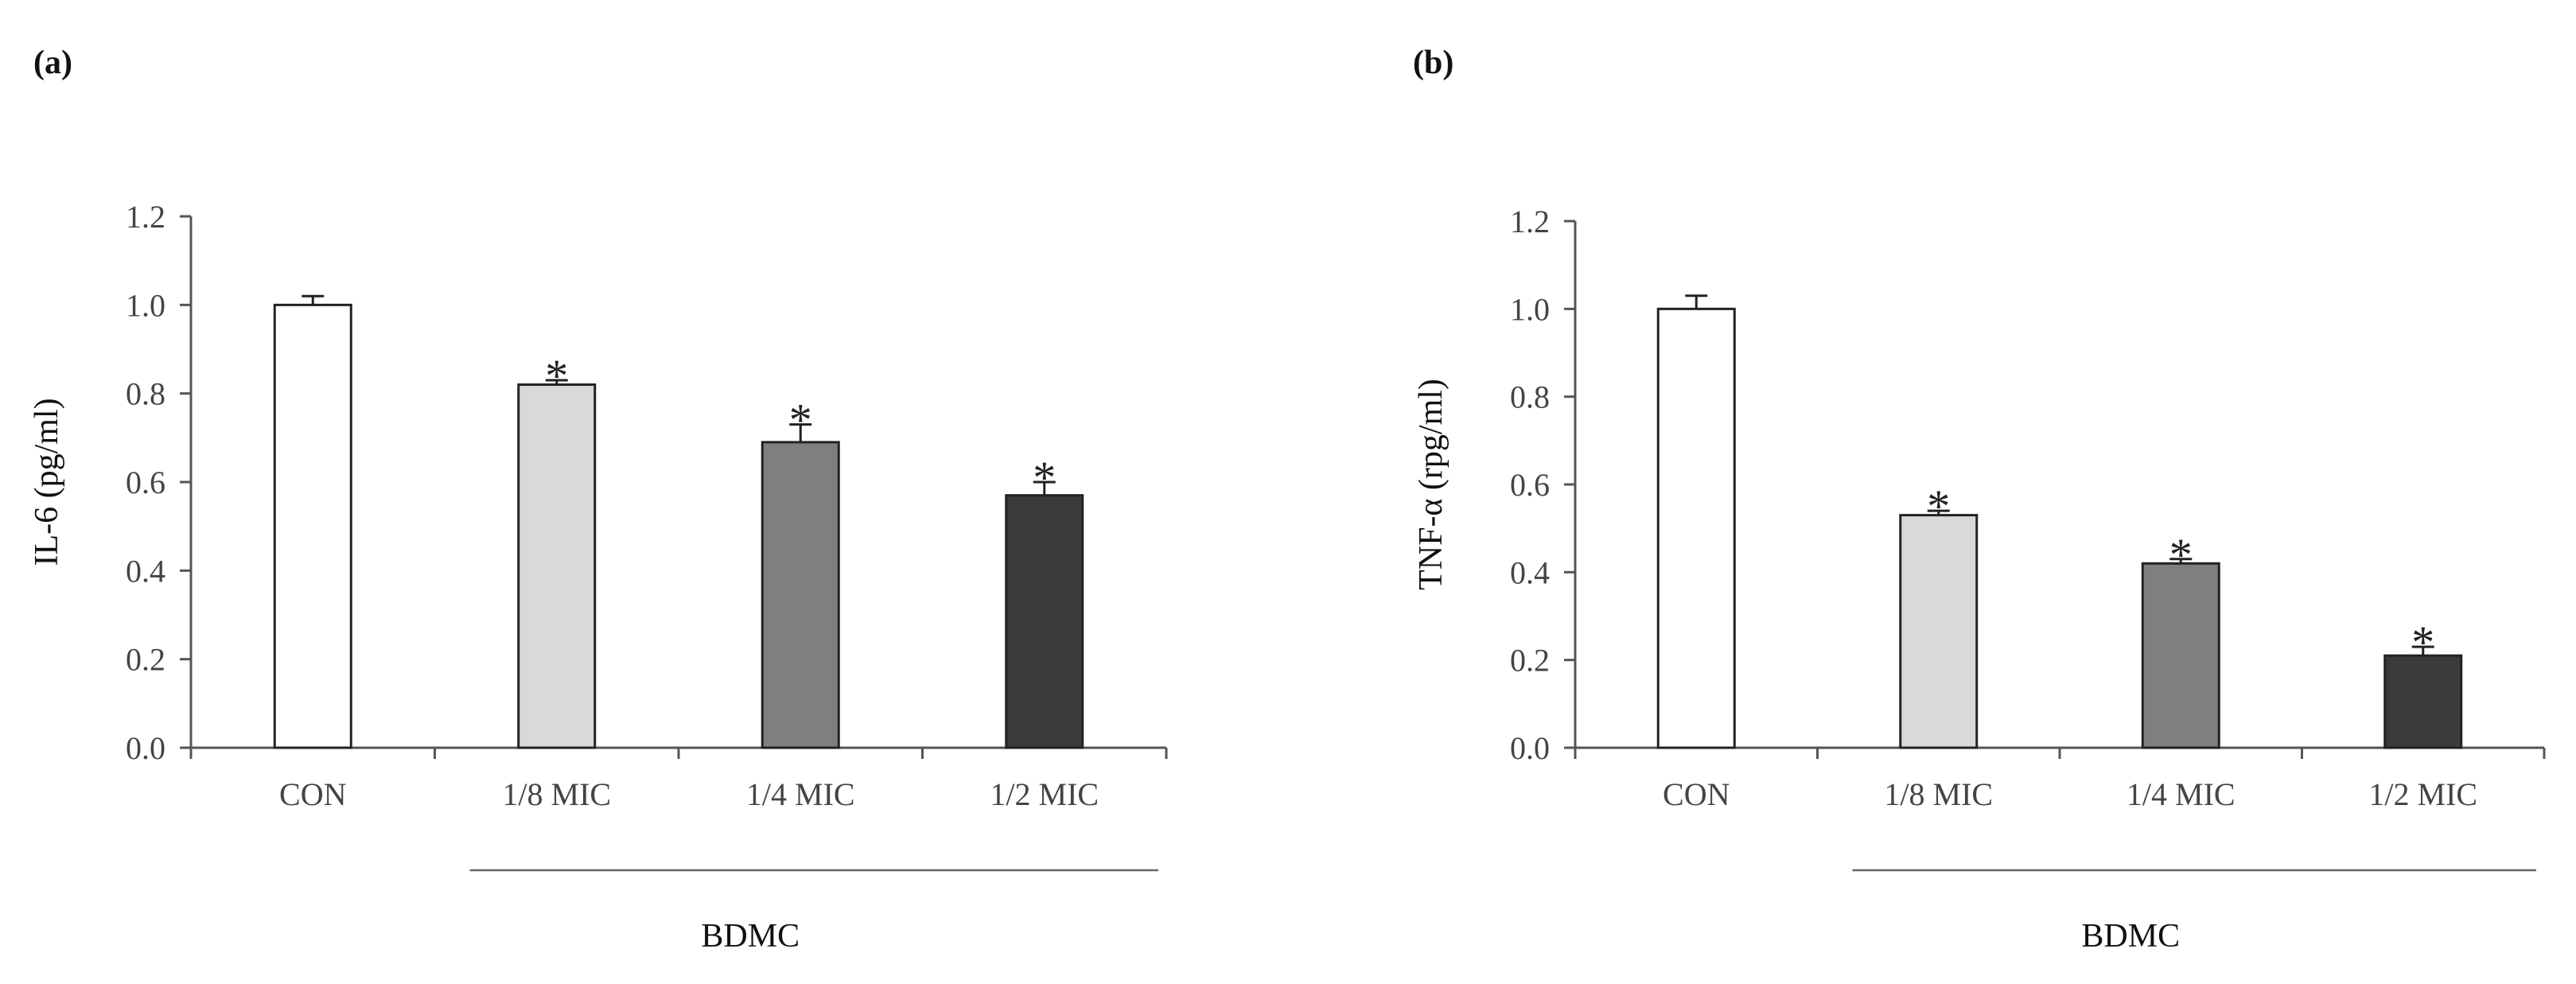 The height and width of the screenshot is (984, 2576). What do you see at coordinates (53, 63) in the screenshot?
I see `panel-label: (a)` at bounding box center [53, 63].